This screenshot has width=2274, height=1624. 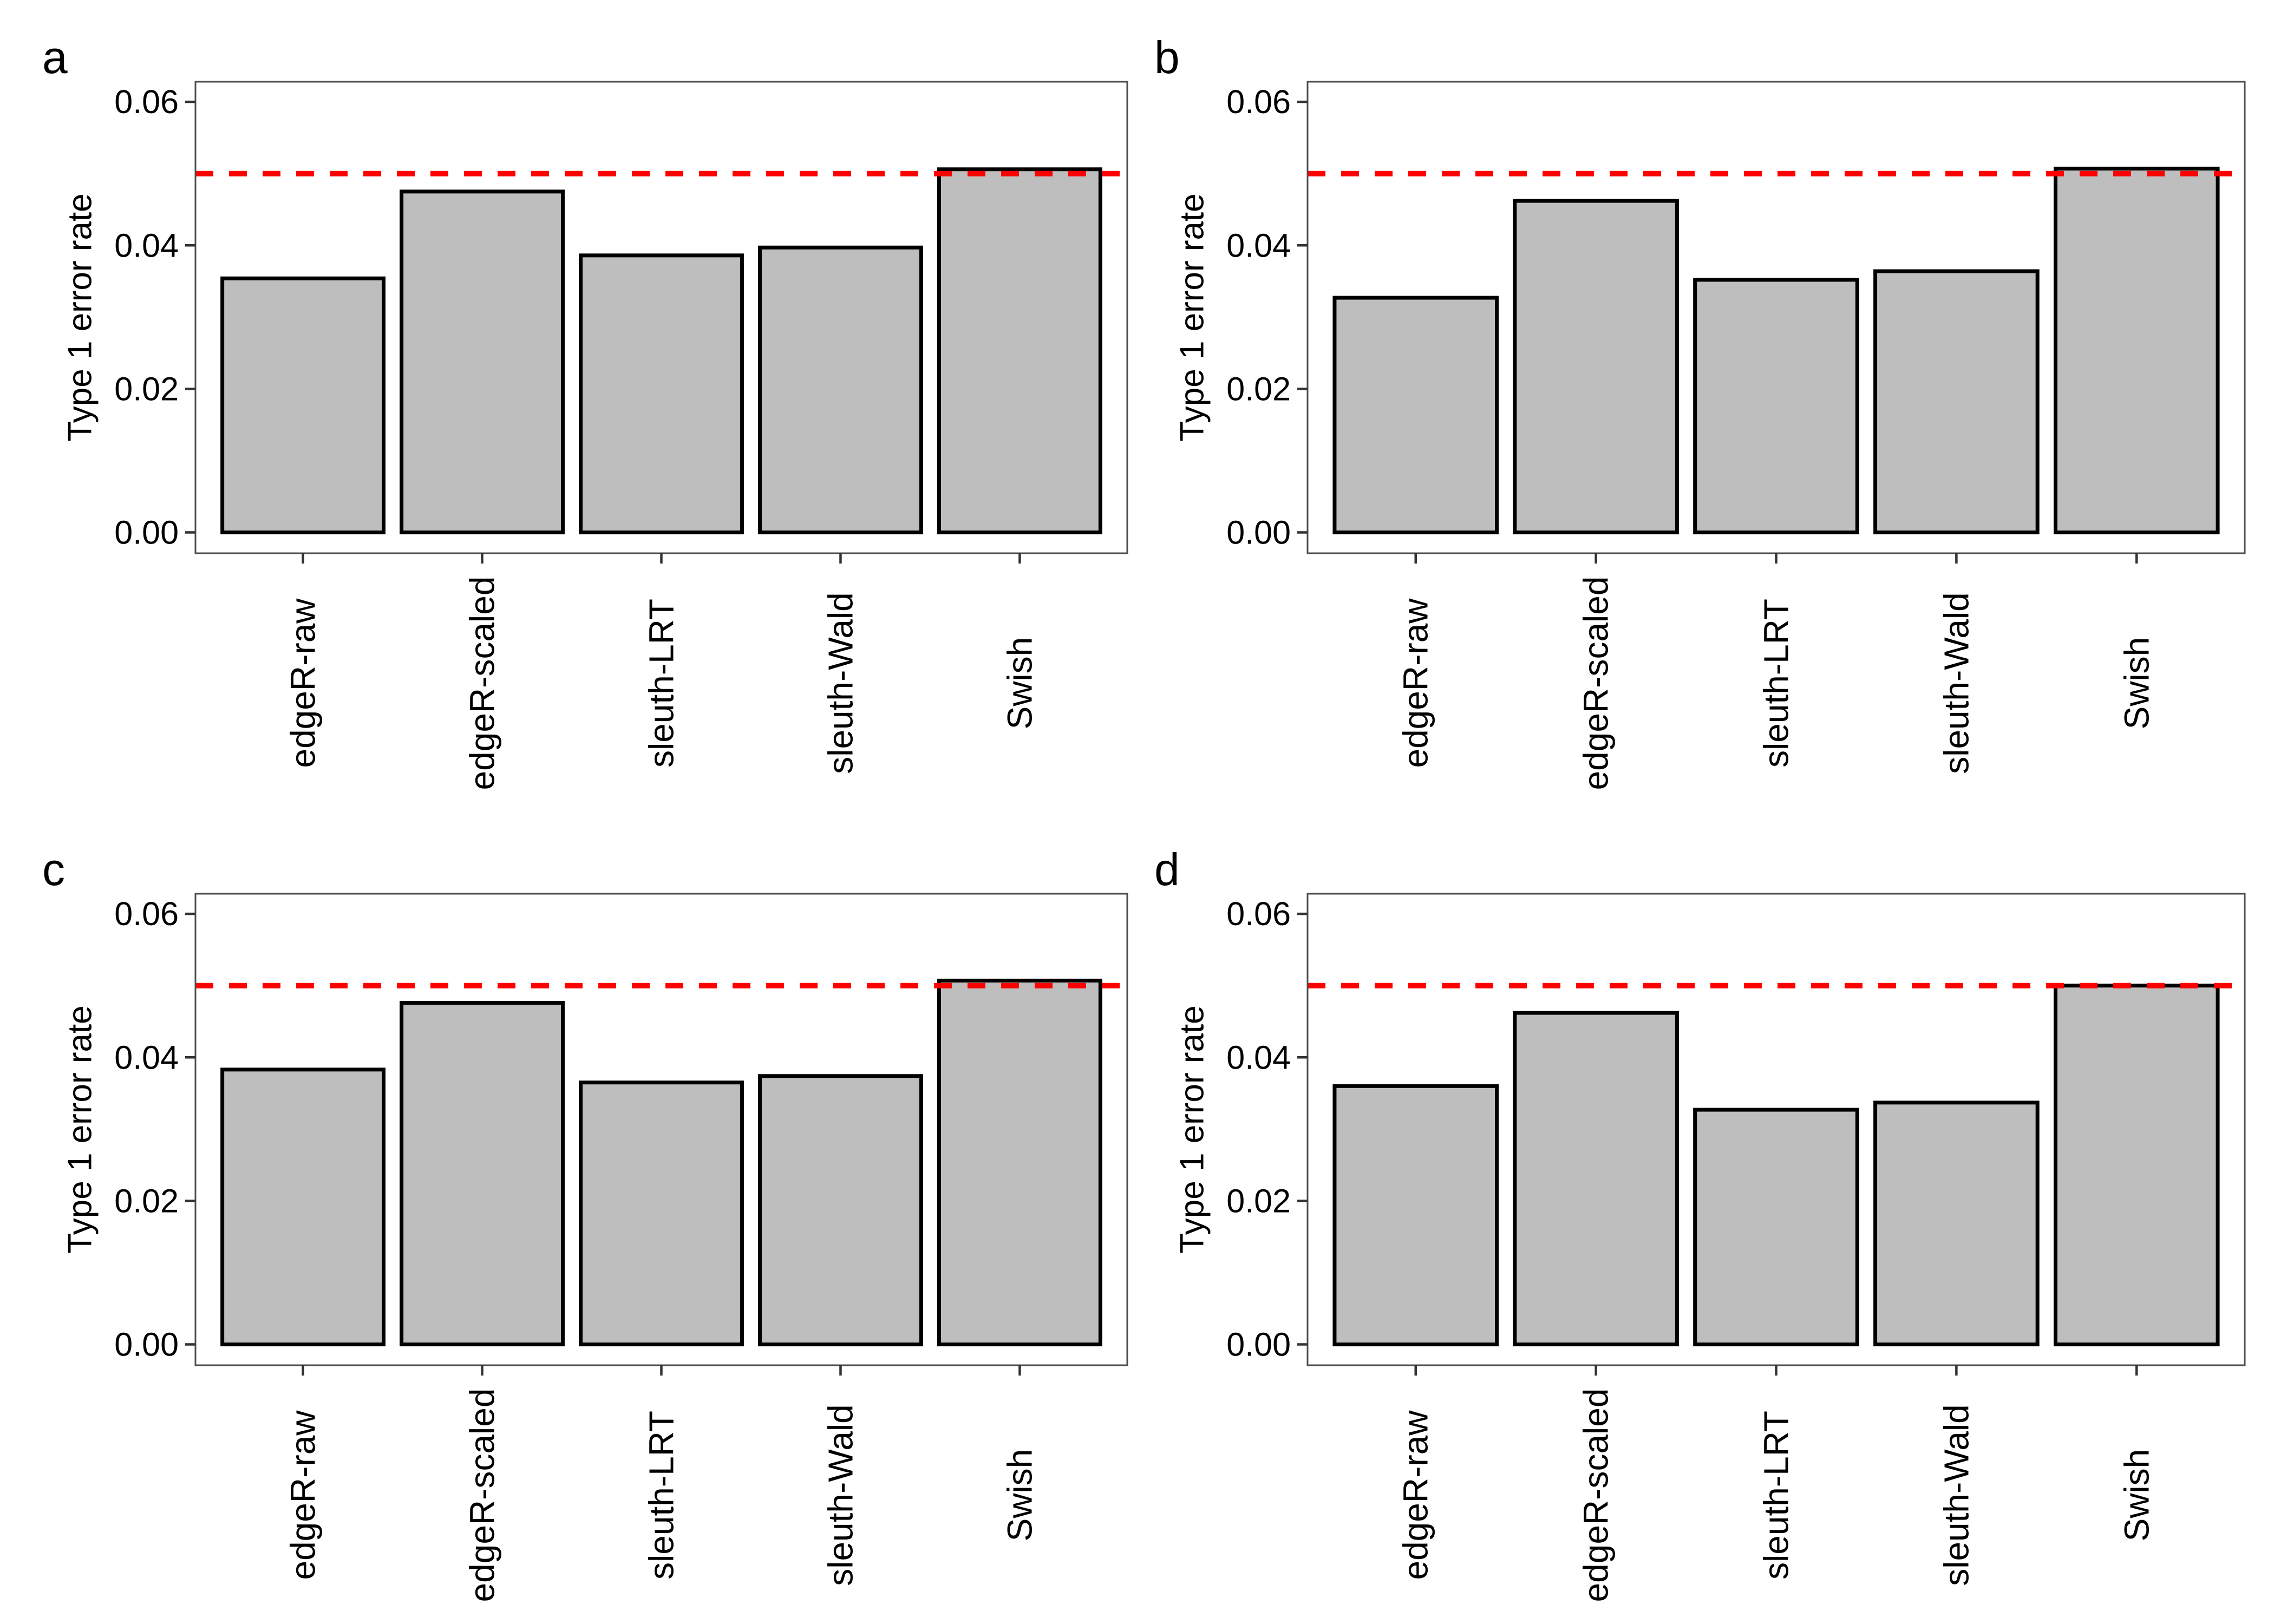 I want to click on panel-label-a: a, so click(x=55, y=57).